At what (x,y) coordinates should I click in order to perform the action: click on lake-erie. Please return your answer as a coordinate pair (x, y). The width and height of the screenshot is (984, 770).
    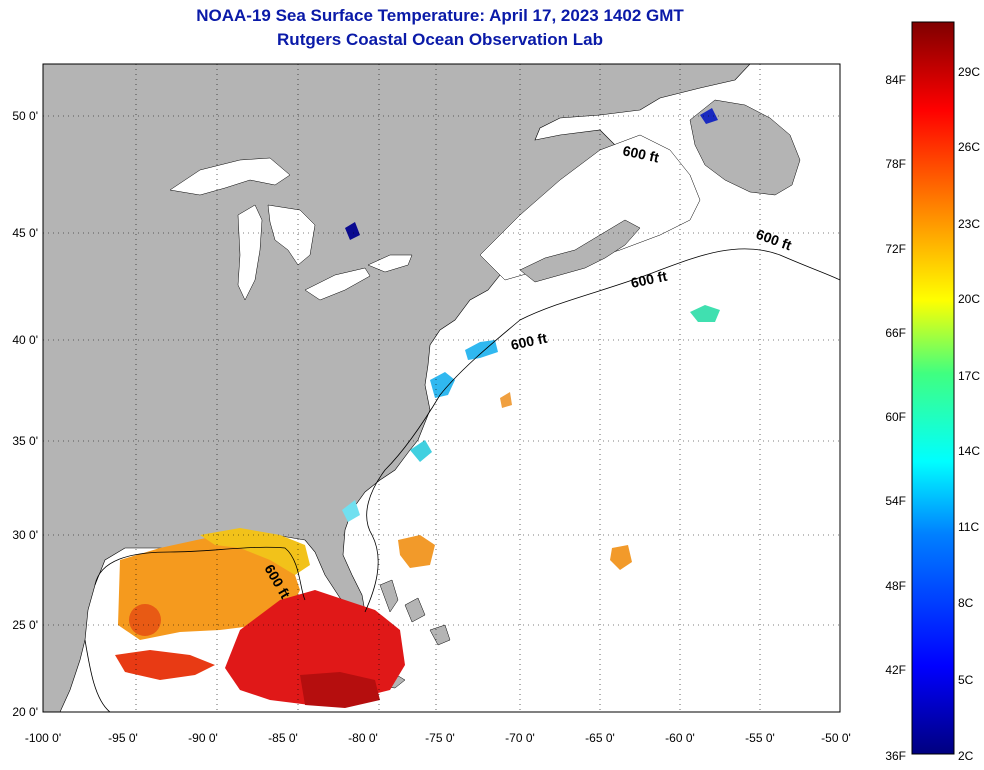
    Looking at the image, I should click on (337, 284).